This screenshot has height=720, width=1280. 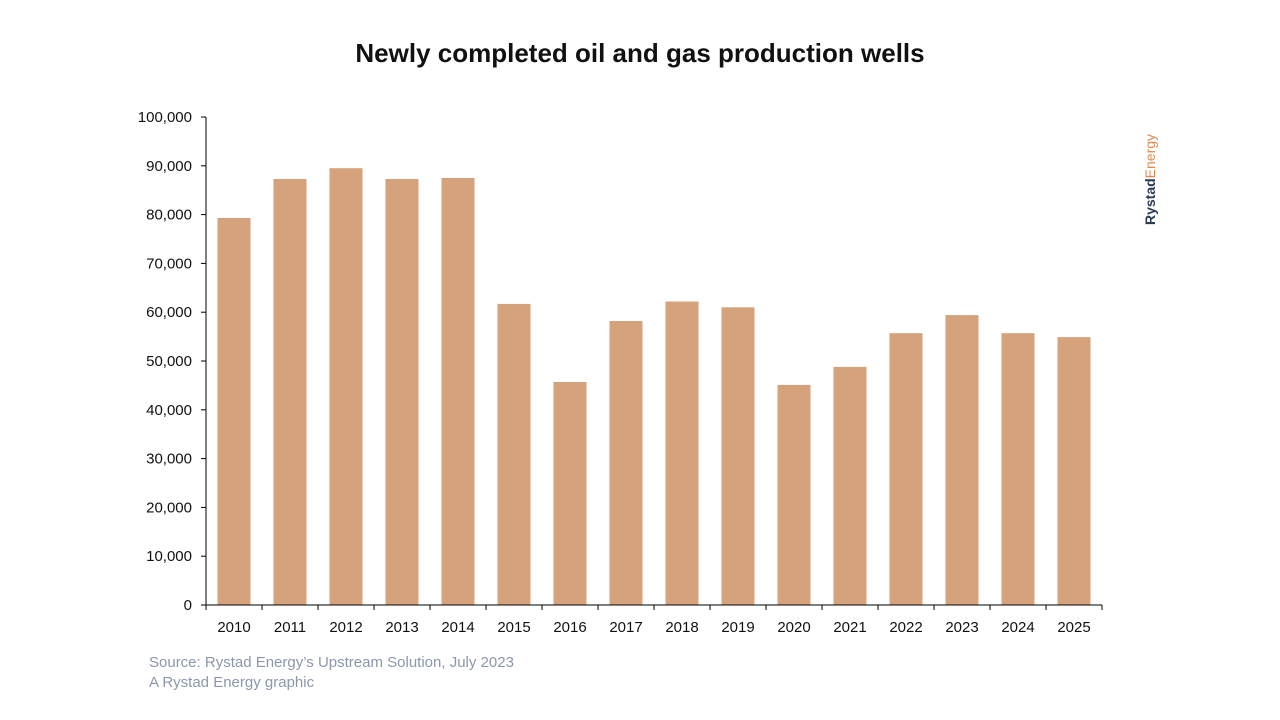 What do you see at coordinates (169, 263) in the screenshot?
I see `y-tick-label: 70,000` at bounding box center [169, 263].